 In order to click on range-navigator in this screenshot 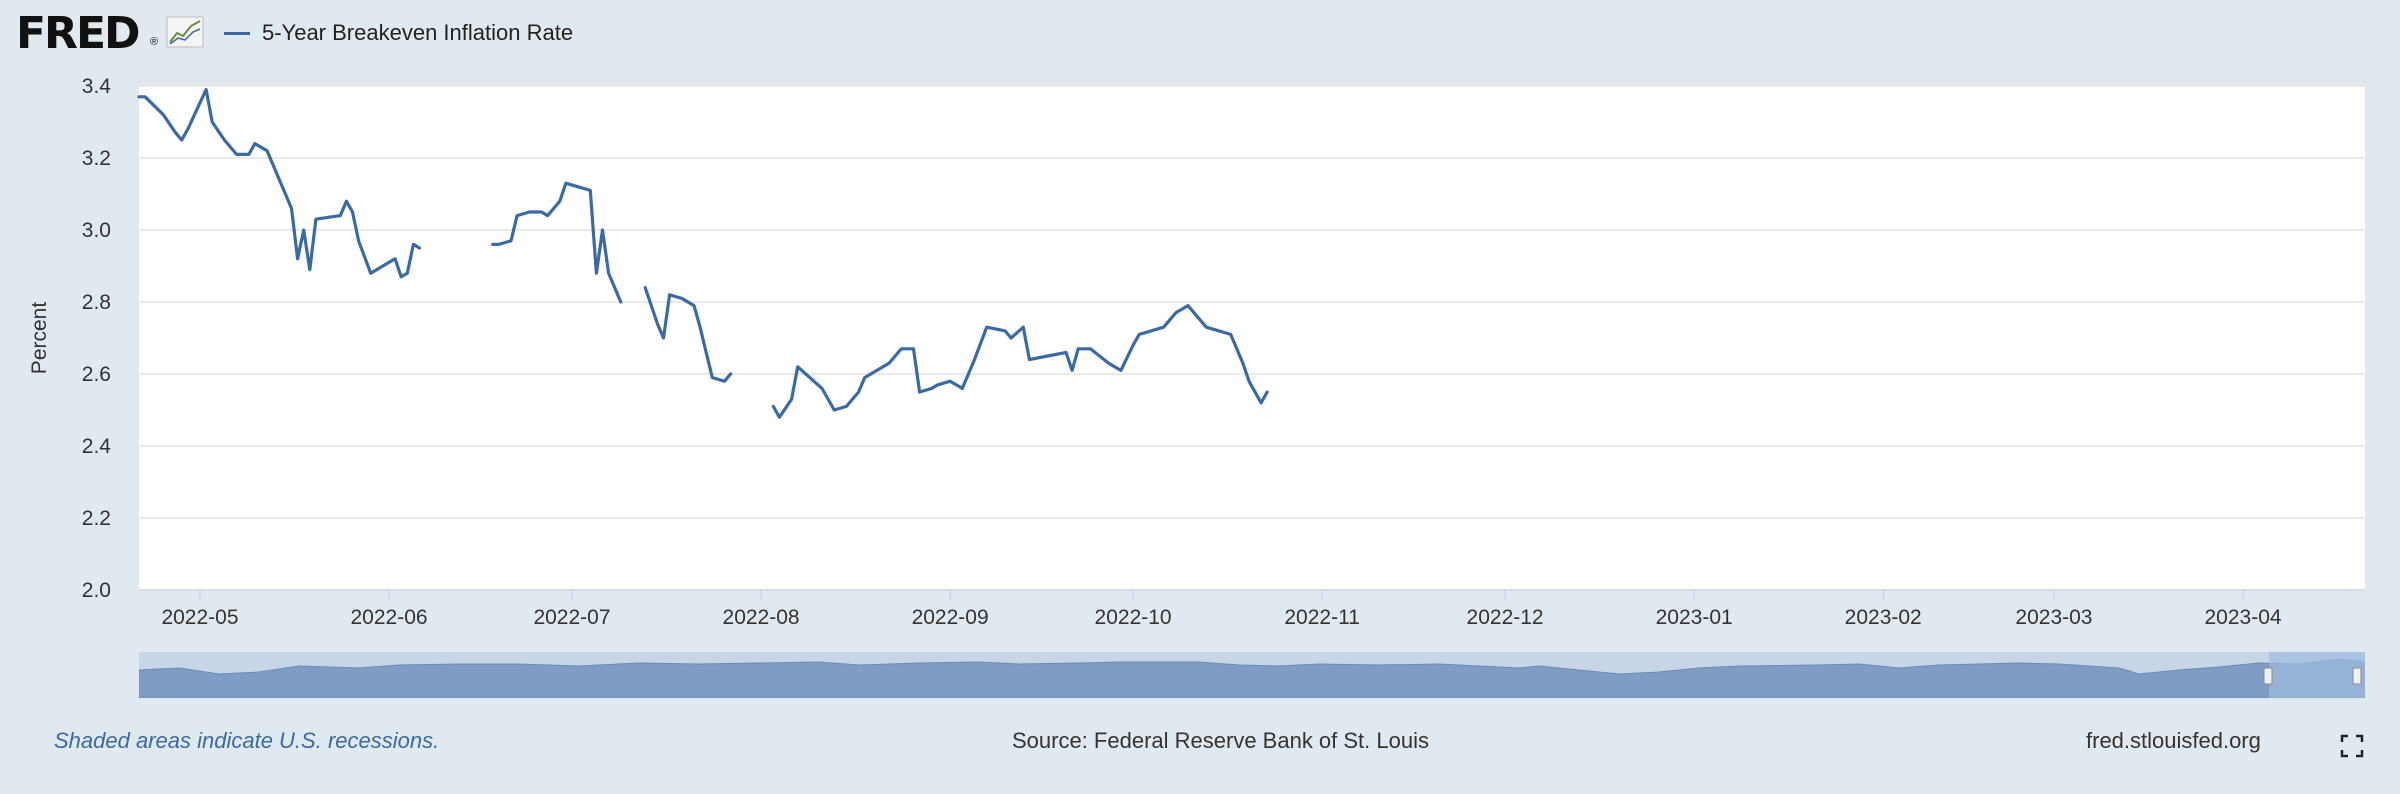, I will do `click(1252, 675)`.